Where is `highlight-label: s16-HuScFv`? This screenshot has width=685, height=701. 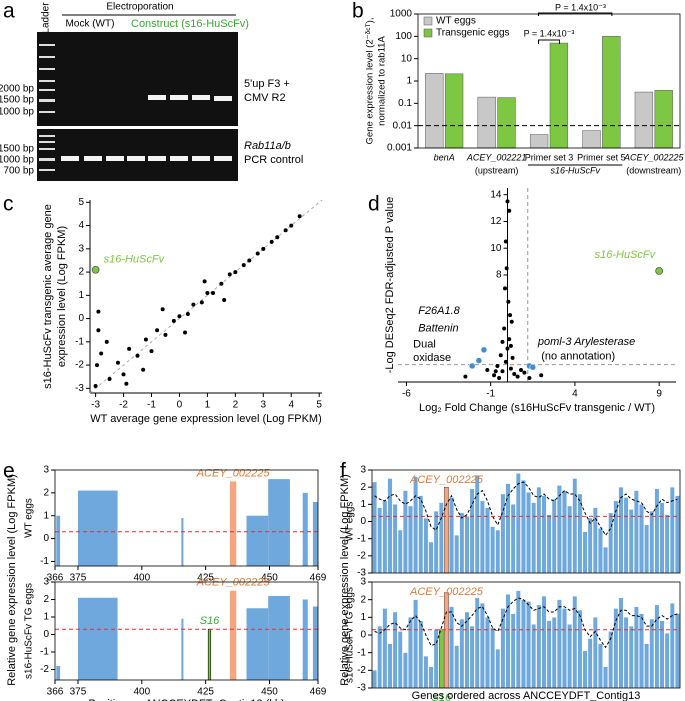 highlight-label: s16-HuScFv is located at coordinates (135, 260).